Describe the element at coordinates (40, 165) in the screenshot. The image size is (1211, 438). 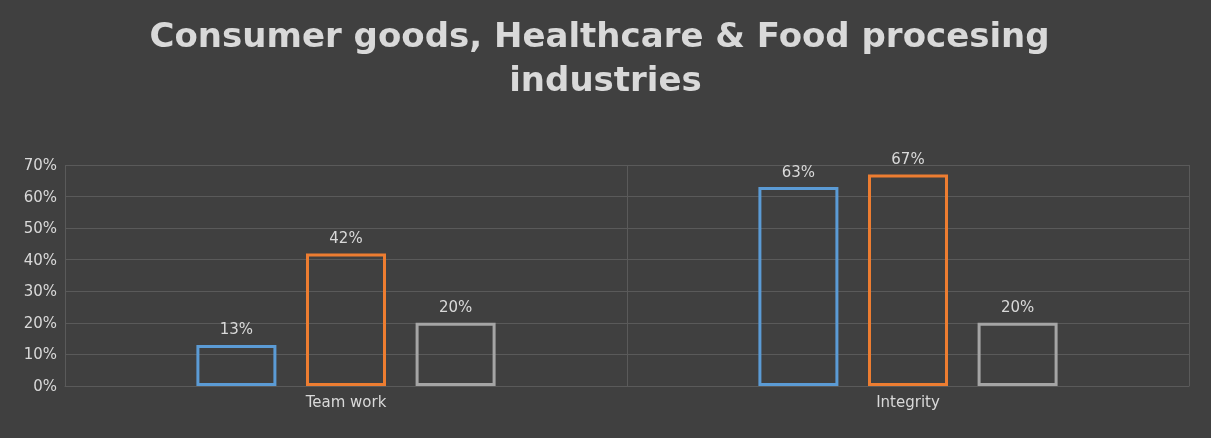
I see `y-tick-label: 70%` at that location.